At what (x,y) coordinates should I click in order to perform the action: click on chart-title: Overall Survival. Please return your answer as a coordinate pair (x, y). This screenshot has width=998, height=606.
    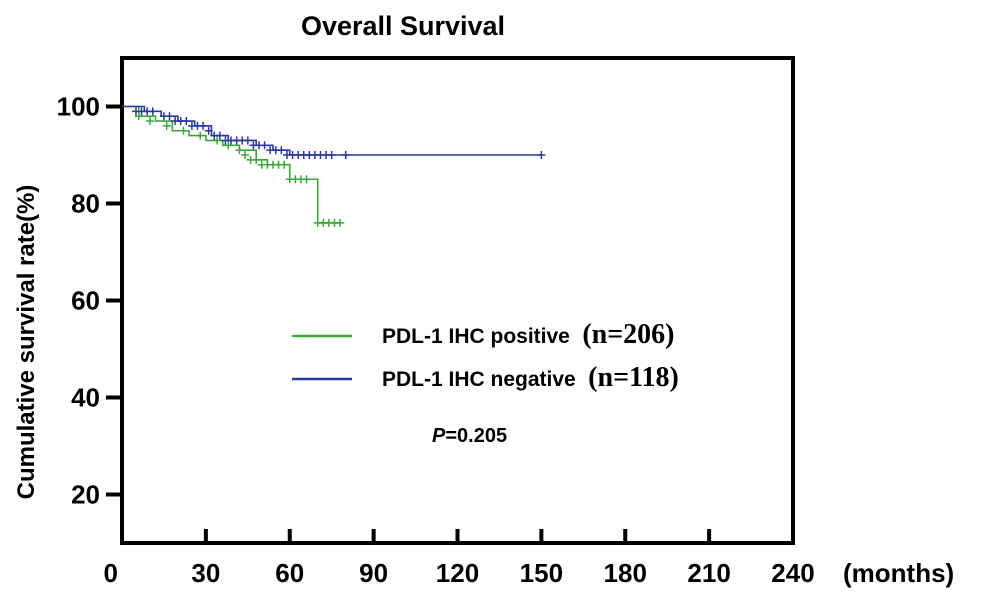
    Looking at the image, I should click on (403, 26).